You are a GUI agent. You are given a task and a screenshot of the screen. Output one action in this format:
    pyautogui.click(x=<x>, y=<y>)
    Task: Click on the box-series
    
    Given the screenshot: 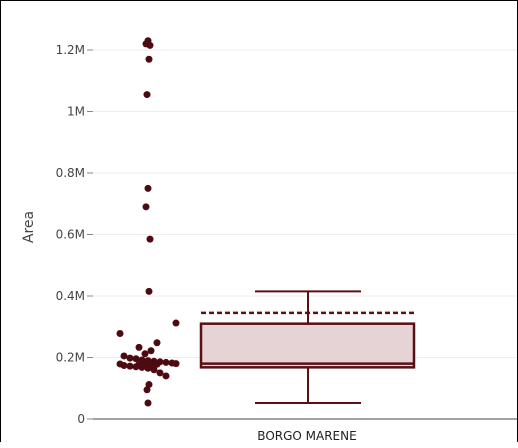 What is the action you would take?
    pyautogui.click(x=307, y=347)
    